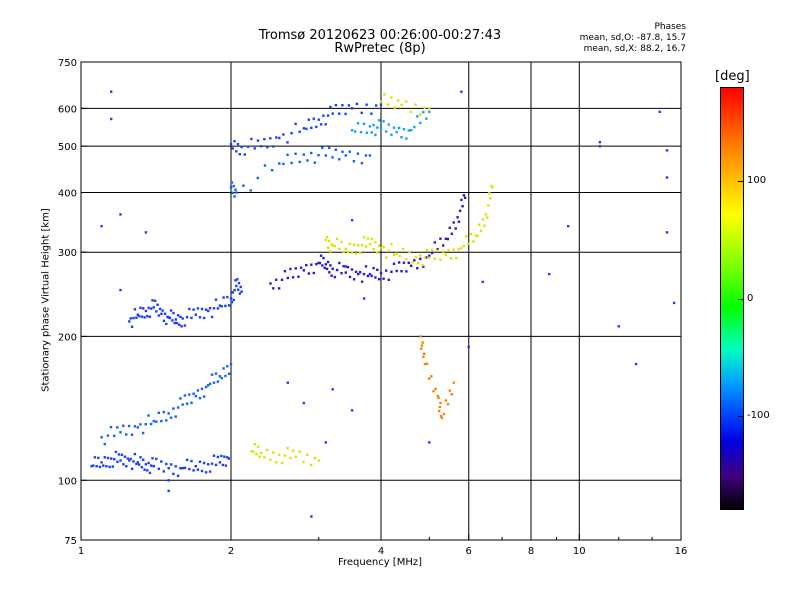 This screenshot has width=800, height=600. Describe the element at coordinates (732, 76) in the screenshot. I see `colorbar-unit-label: [deg]` at that location.